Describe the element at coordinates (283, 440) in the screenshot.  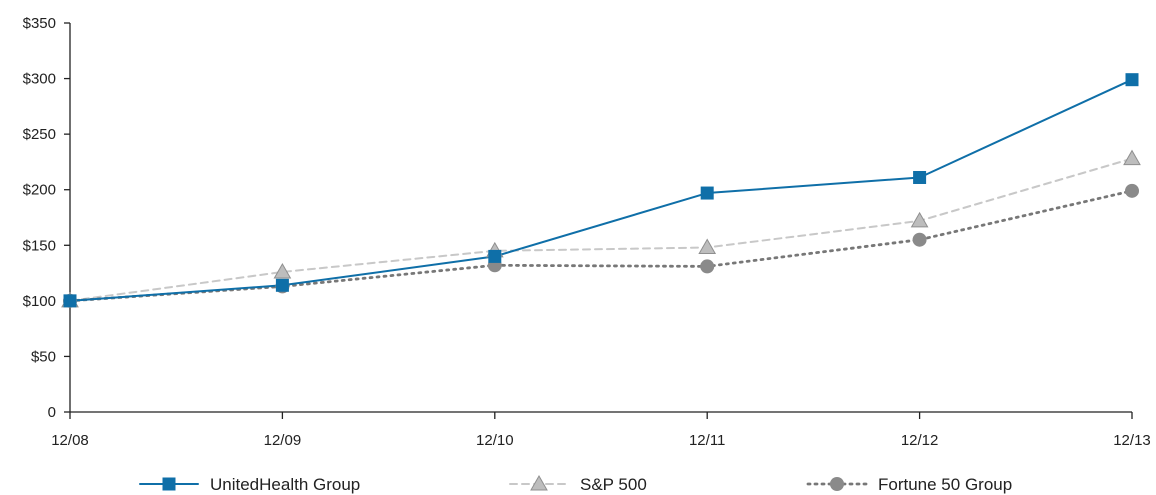
I see `x-tick-label: 12/09` at that location.